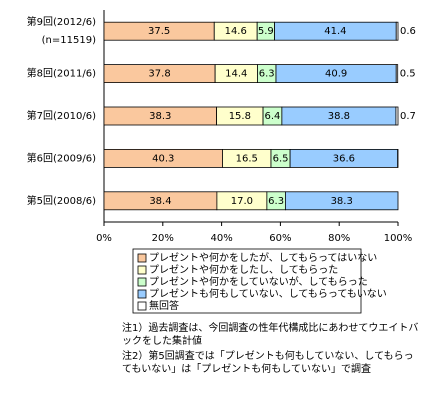  Describe the element at coordinates (236, 31) in the screenshot. I see `data-label: 14.6` at that location.